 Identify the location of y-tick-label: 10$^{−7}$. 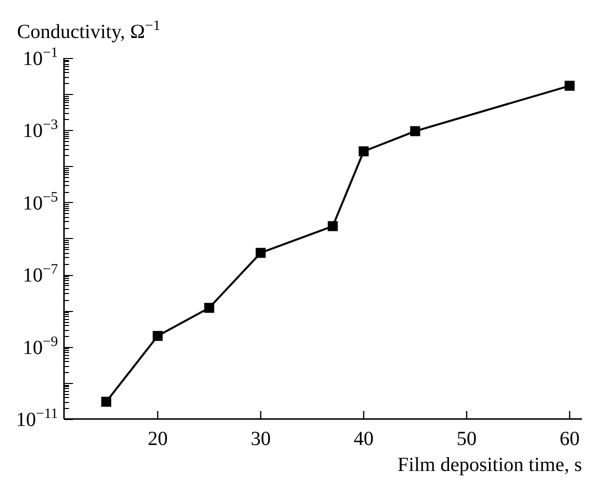
(40, 274).